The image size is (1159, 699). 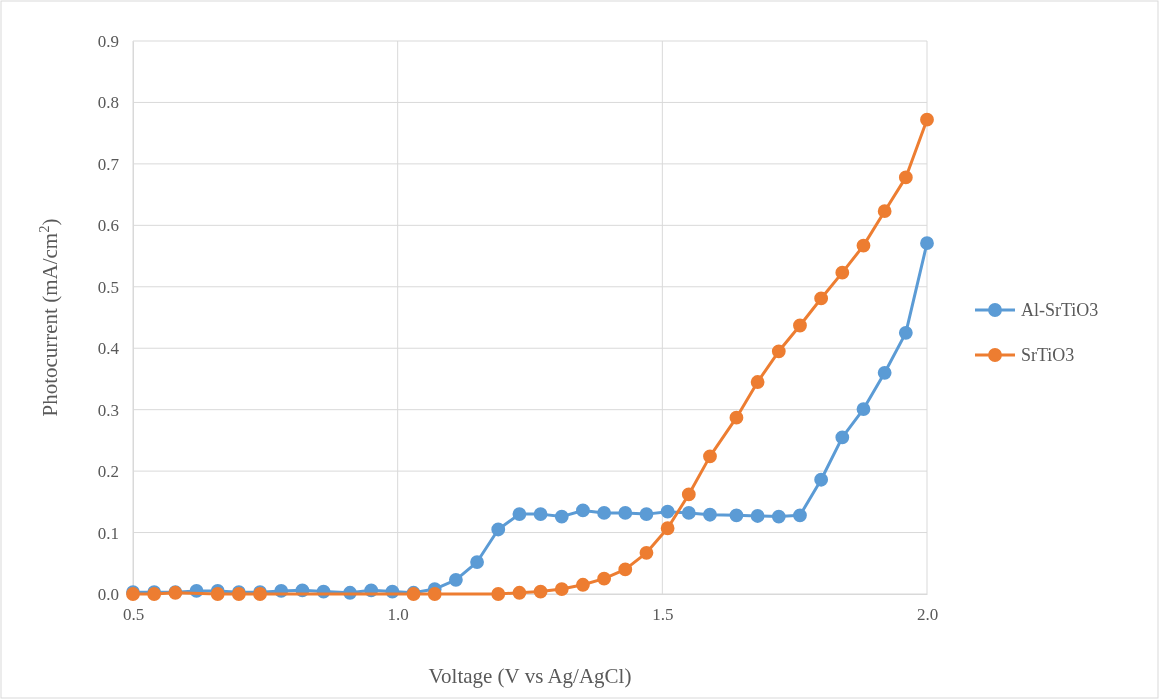 I want to click on x-tick-label: 1.5, so click(x=663, y=615).